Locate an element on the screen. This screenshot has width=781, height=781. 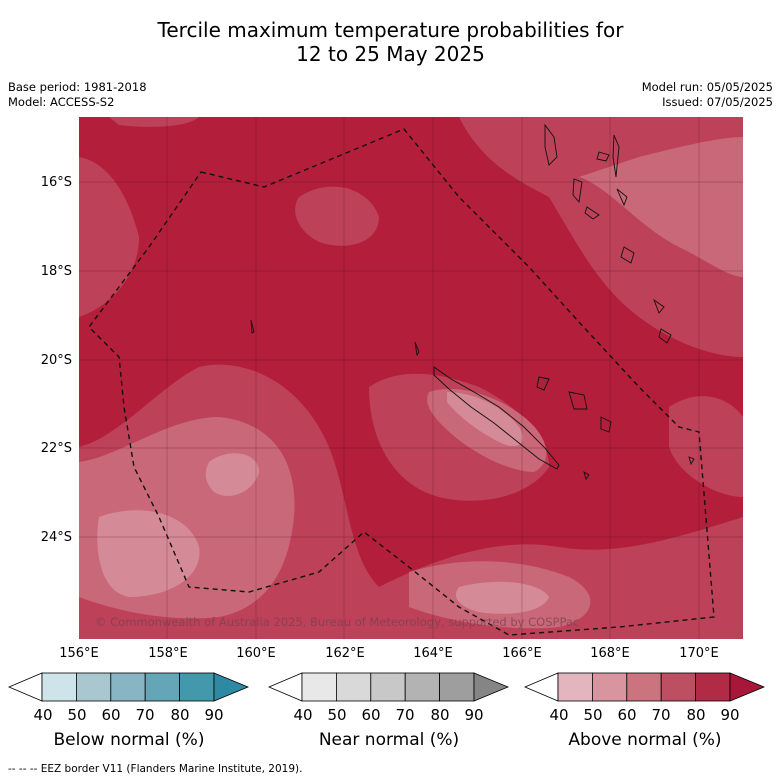
field-70-80-top is located at coordinates (154, 122).